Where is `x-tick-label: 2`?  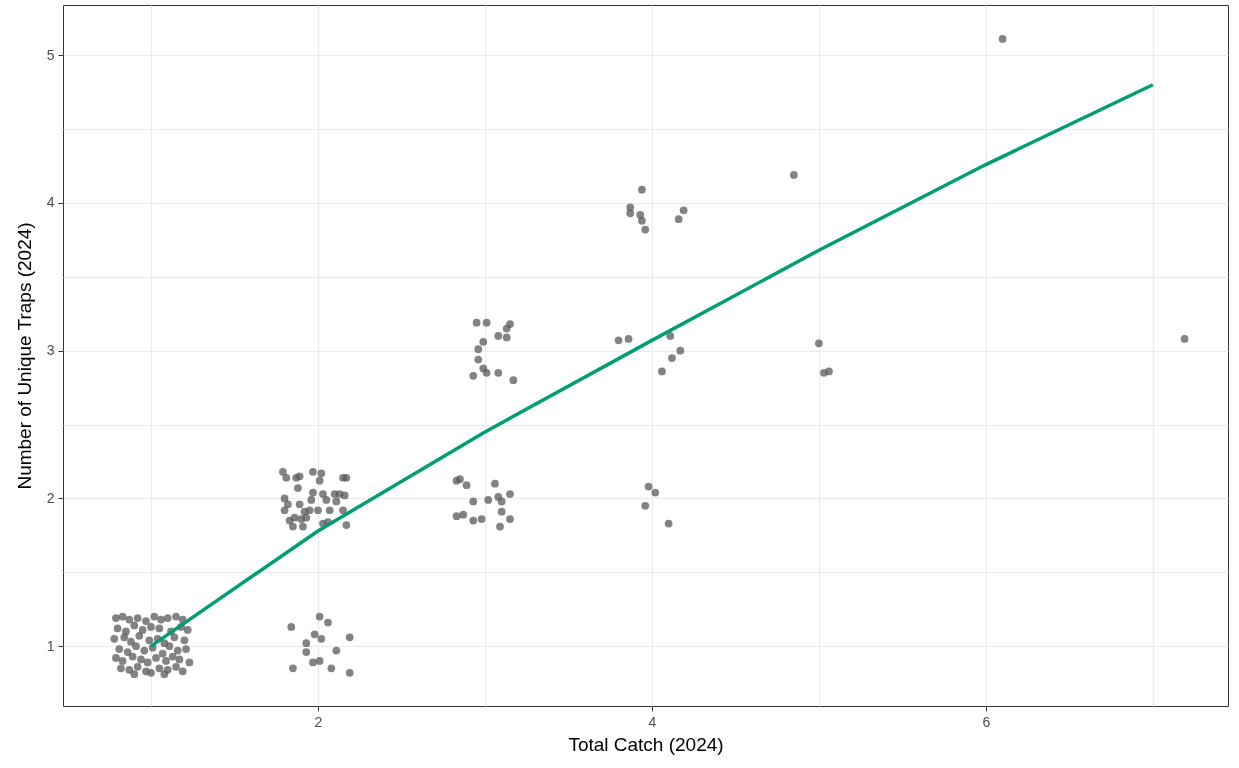 x-tick-label: 2 is located at coordinates (318, 721).